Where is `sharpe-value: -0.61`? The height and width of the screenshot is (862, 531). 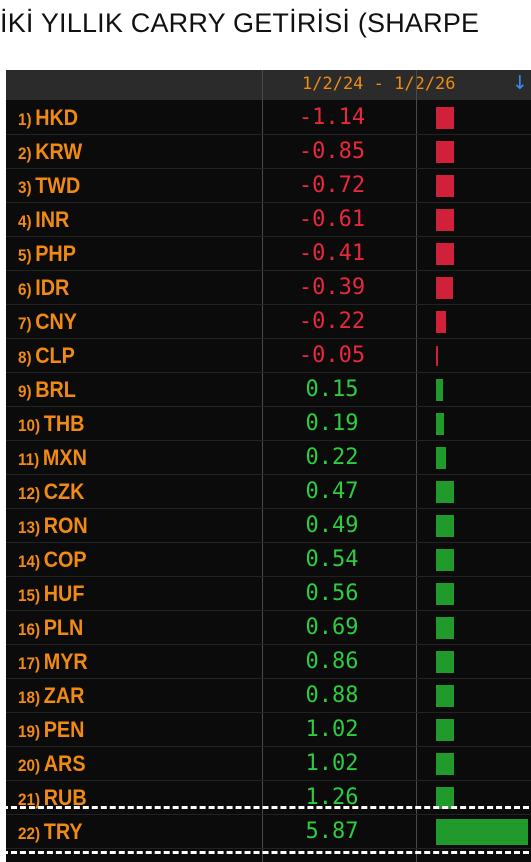
sharpe-value: -0.61 is located at coordinates (332, 219).